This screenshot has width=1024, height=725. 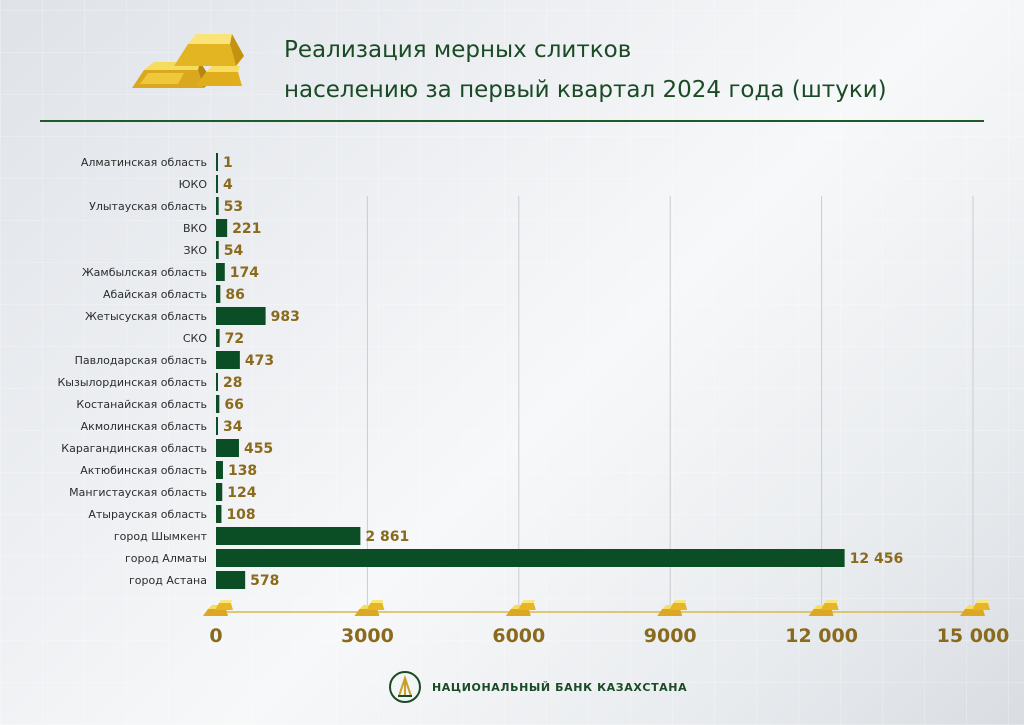 What do you see at coordinates (259, 361) in the screenshot?
I see `value-label: 473` at bounding box center [259, 361].